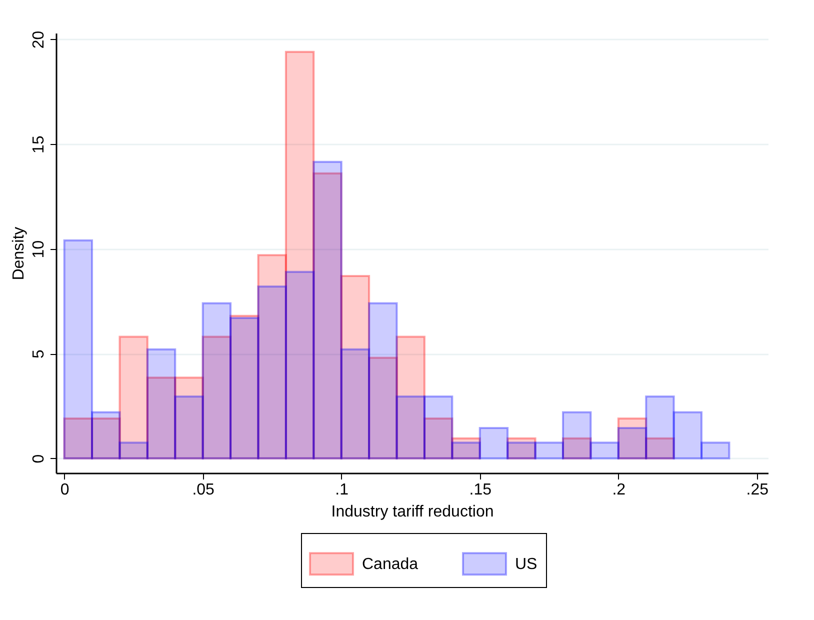 Image resolution: width=814 pixels, height=620 pixels. I want to click on x-tick-label: .2, so click(619, 490).